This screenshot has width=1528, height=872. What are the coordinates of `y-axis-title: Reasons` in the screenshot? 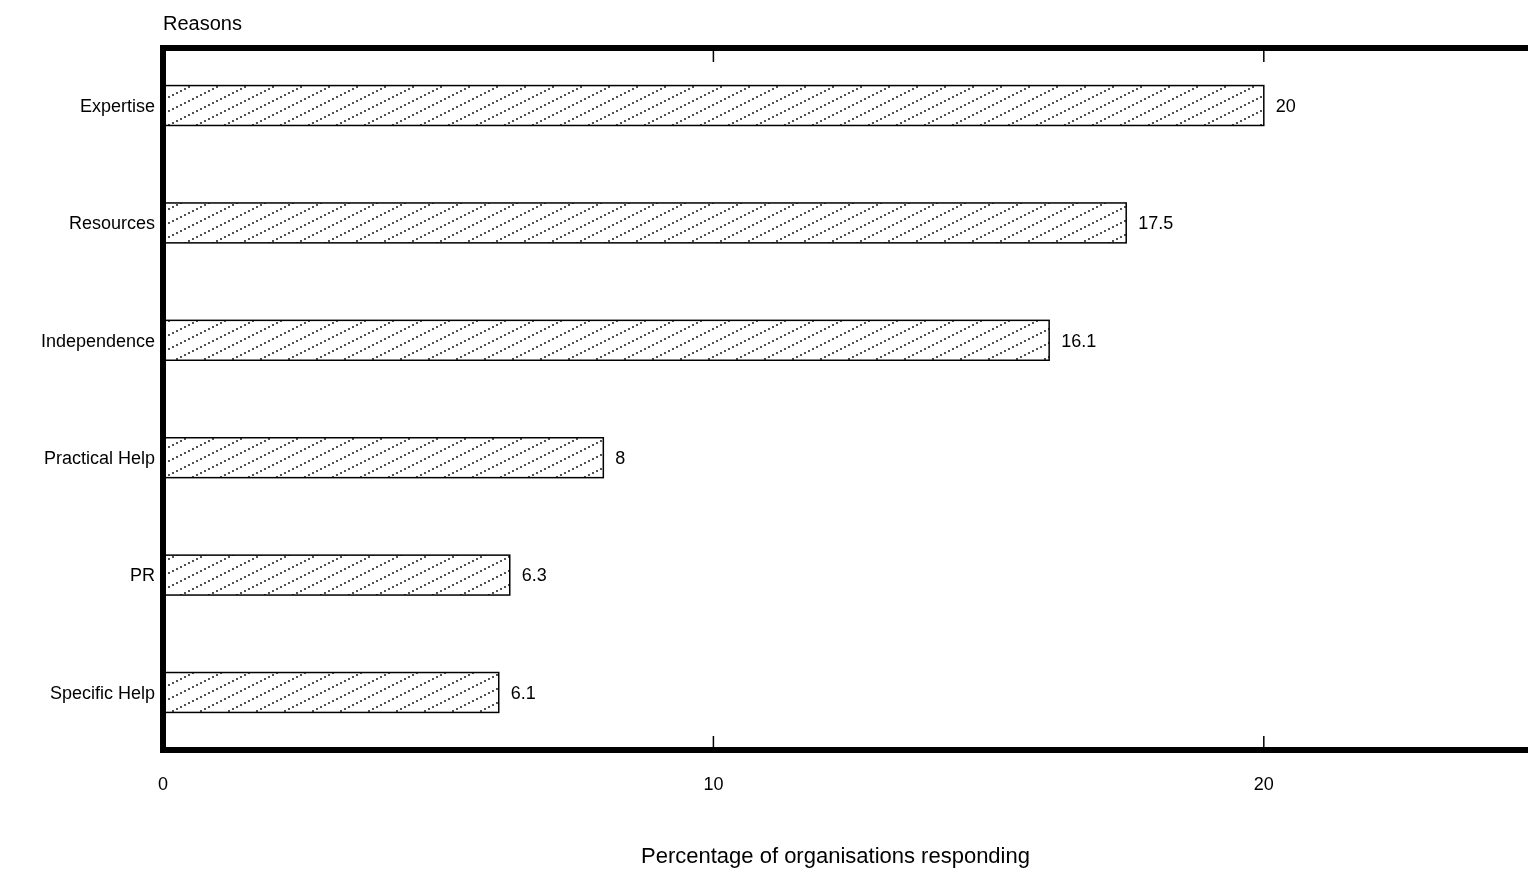 It's located at (202, 23).